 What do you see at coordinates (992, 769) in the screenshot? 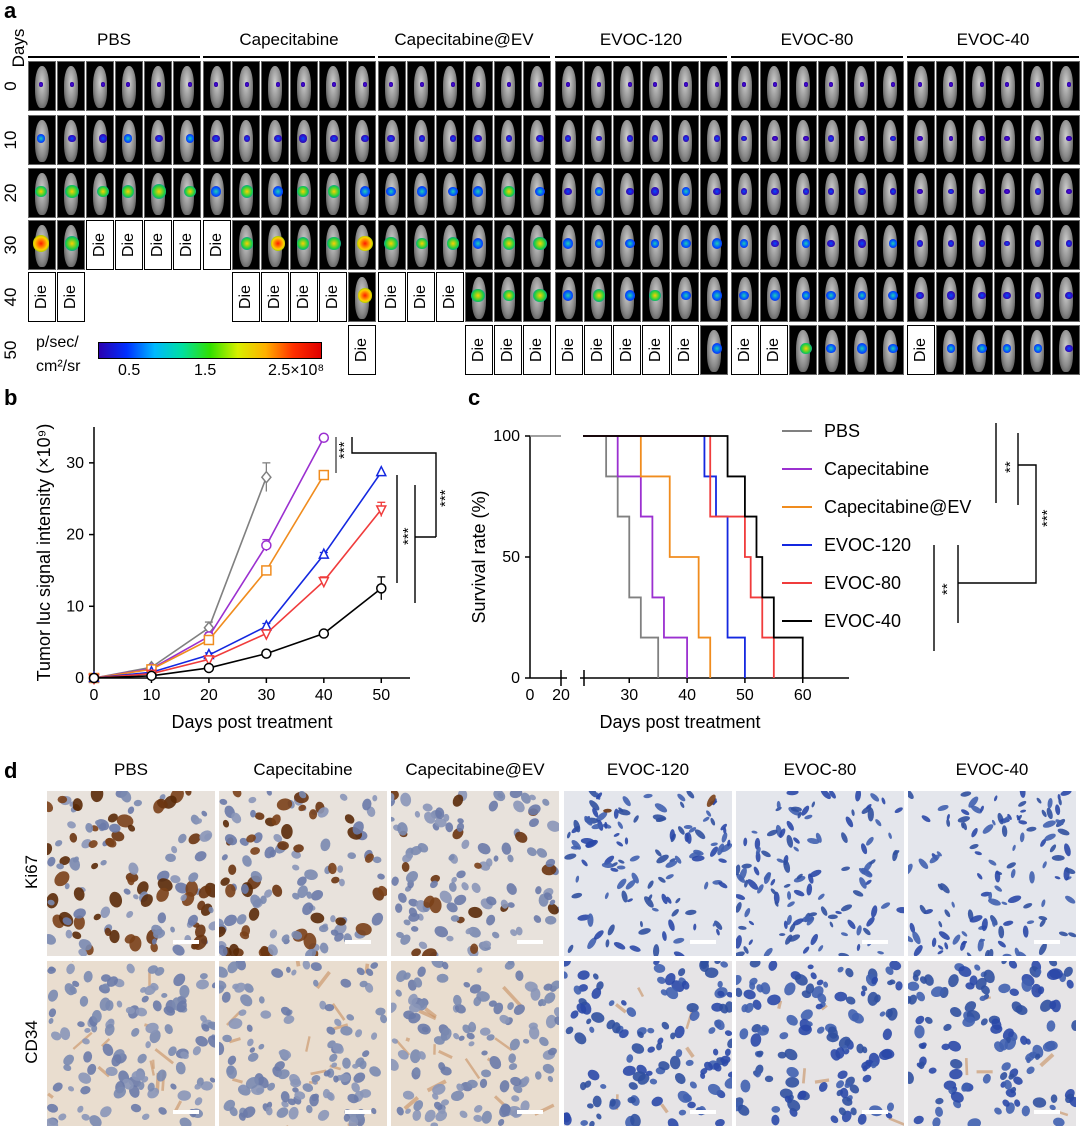
I see `panel-d-group-title: EVOC-40` at bounding box center [992, 769].